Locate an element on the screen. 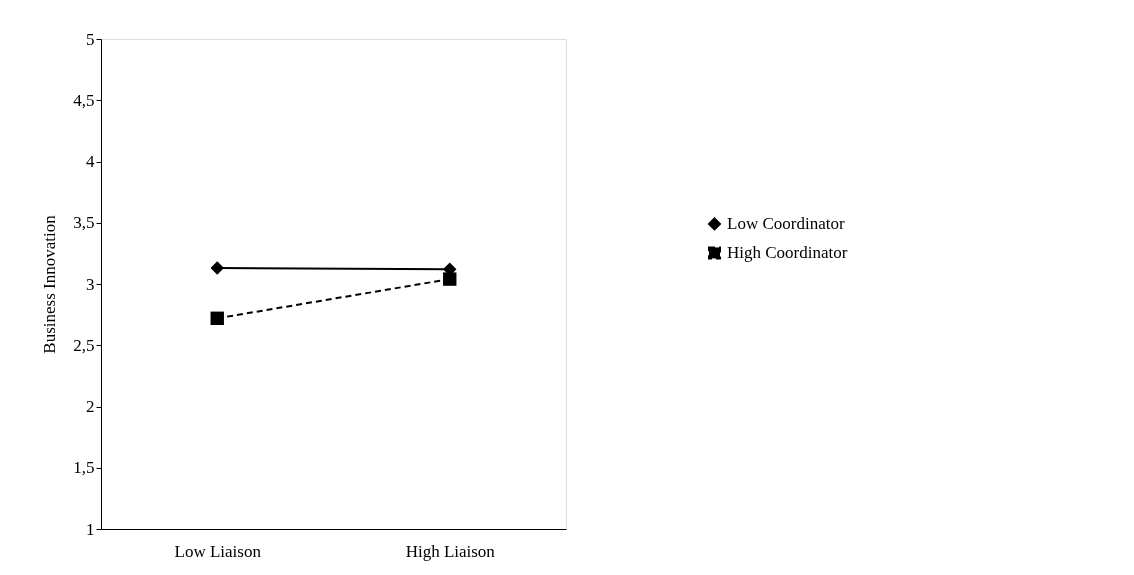  y-axis-title: Business Innovation is located at coordinates (50, 284).